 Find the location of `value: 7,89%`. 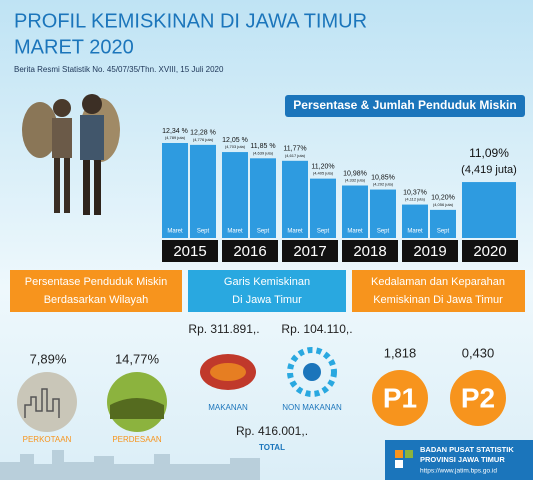

value: 7,89% is located at coordinates (48, 358).